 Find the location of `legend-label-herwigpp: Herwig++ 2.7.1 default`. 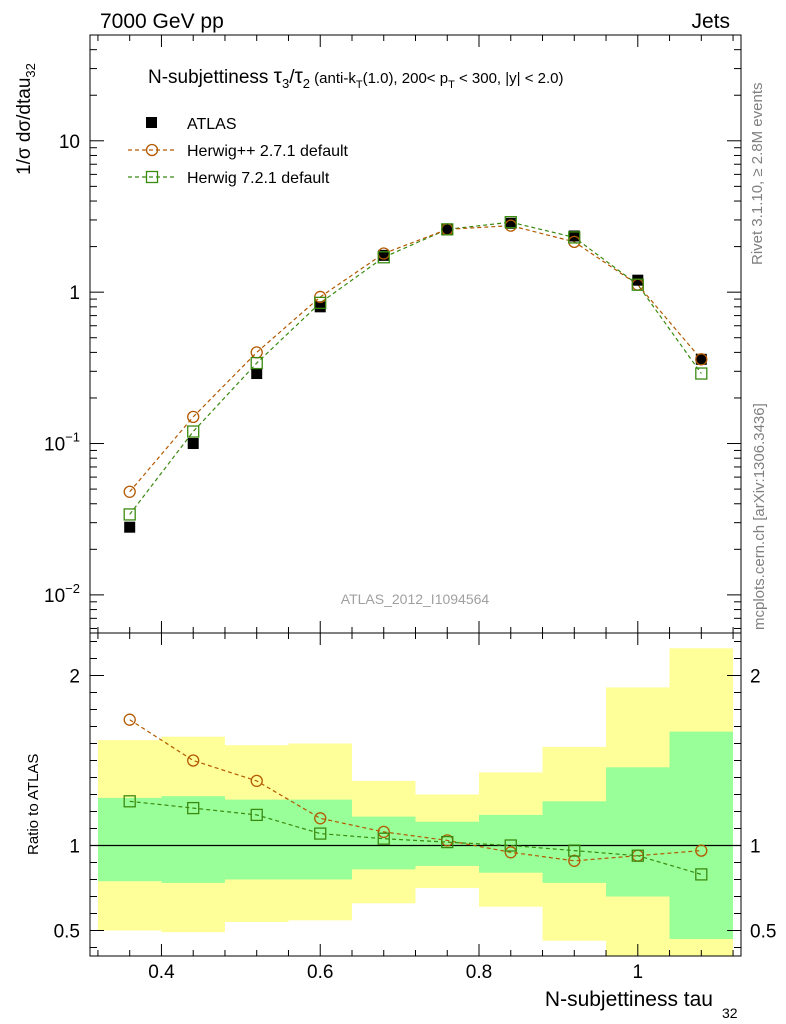

legend-label-herwigpp: Herwig++ 2.7.1 default is located at coordinates (268, 151).